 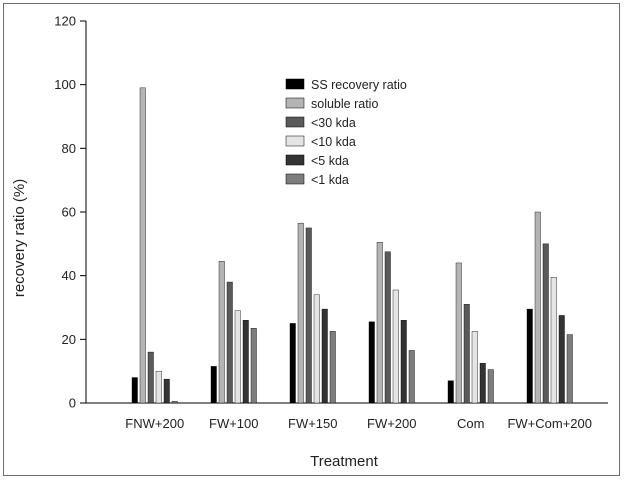 What do you see at coordinates (333, 123) in the screenshot?
I see `legend-label: <30 kda` at bounding box center [333, 123].